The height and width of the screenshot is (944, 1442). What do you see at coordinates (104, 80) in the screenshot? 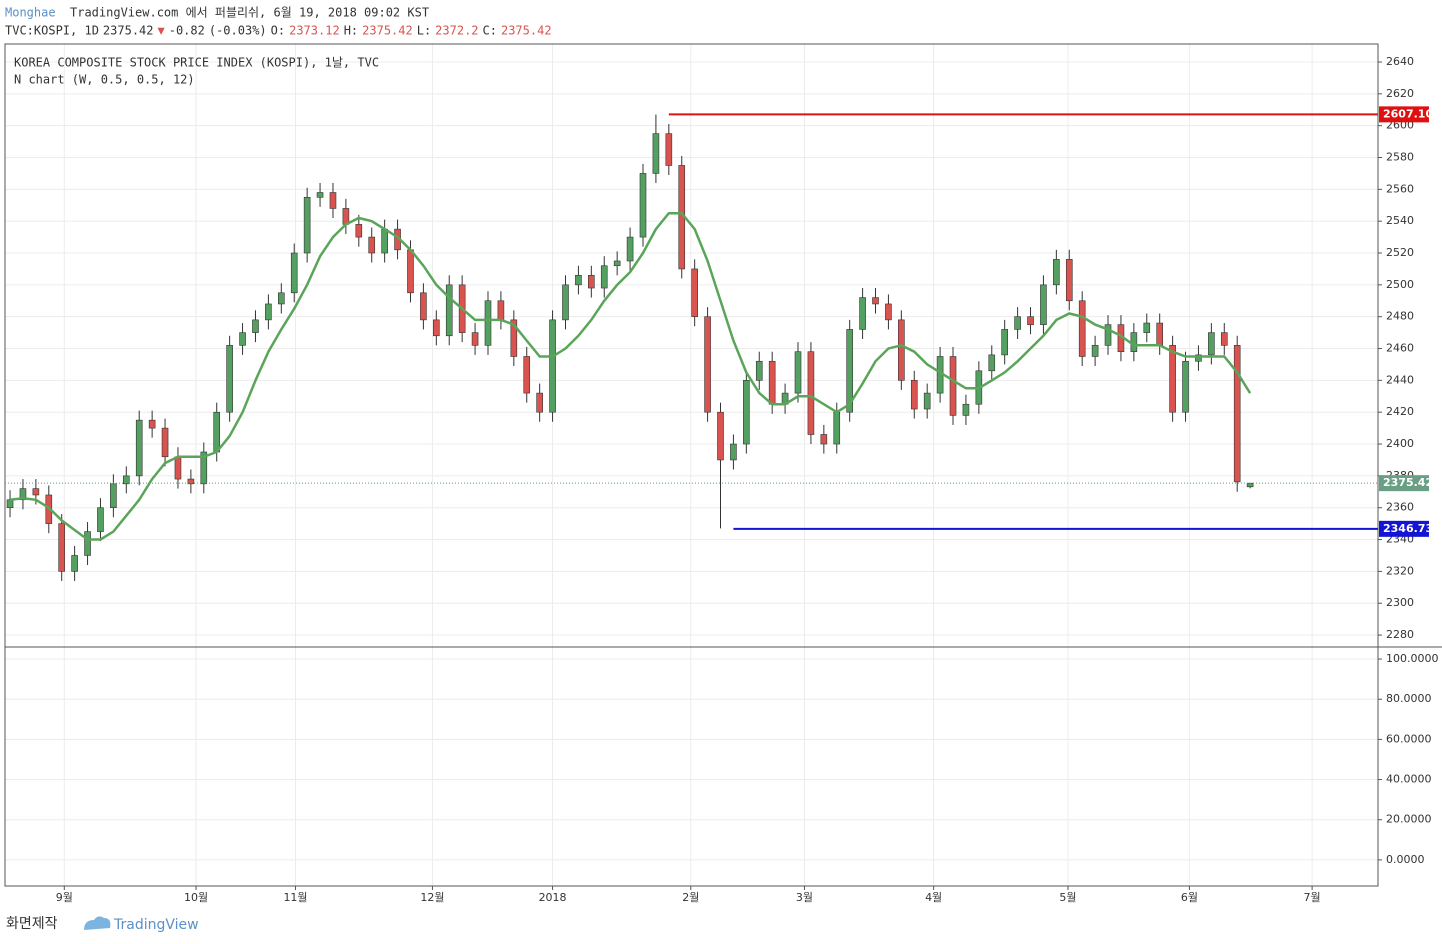
I see `chart-subtitle: N chart (W, 0.5, 0.5, 12)` at bounding box center [104, 80].